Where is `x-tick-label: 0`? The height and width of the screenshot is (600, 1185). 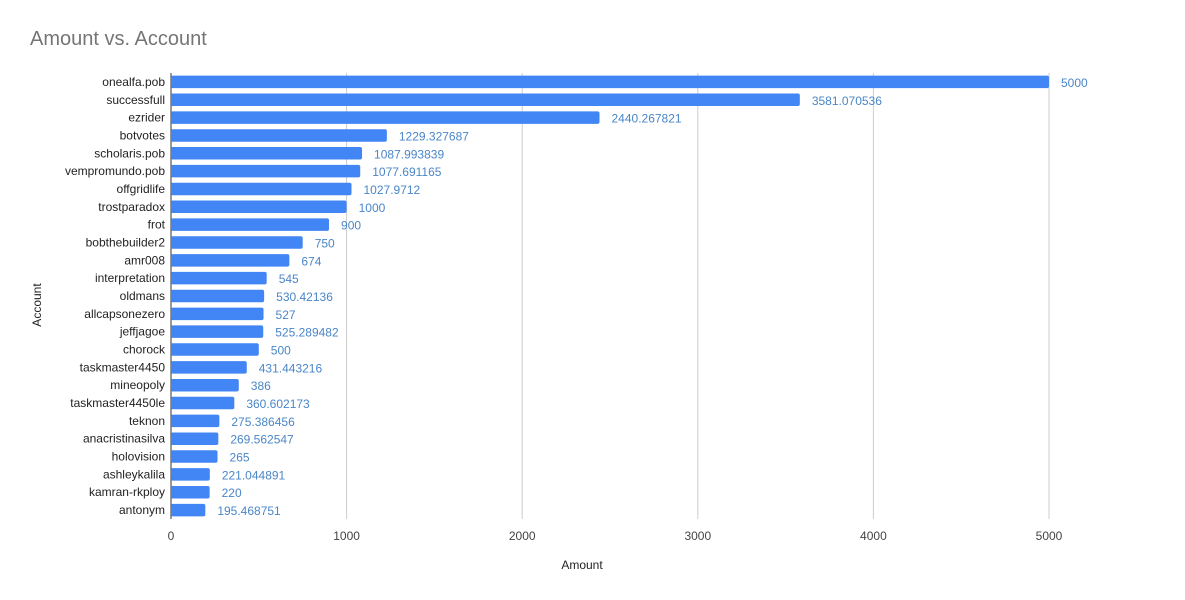 x-tick-label: 0 is located at coordinates (171, 536).